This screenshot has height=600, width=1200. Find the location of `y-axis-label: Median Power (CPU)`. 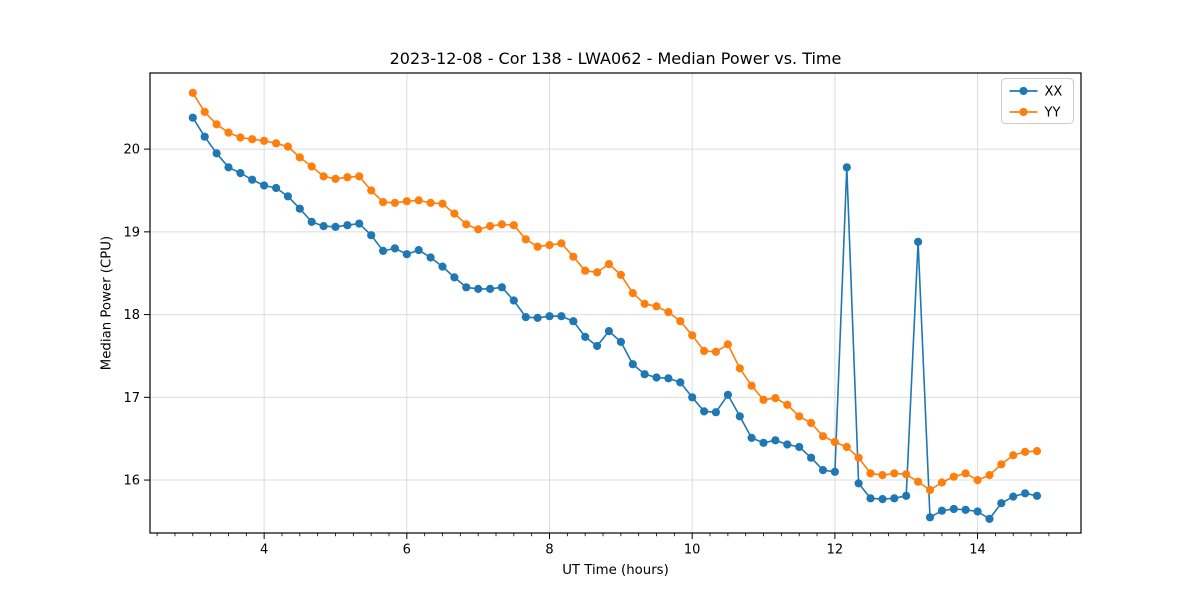

y-axis-label: Median Power (CPU) is located at coordinates (107, 303).